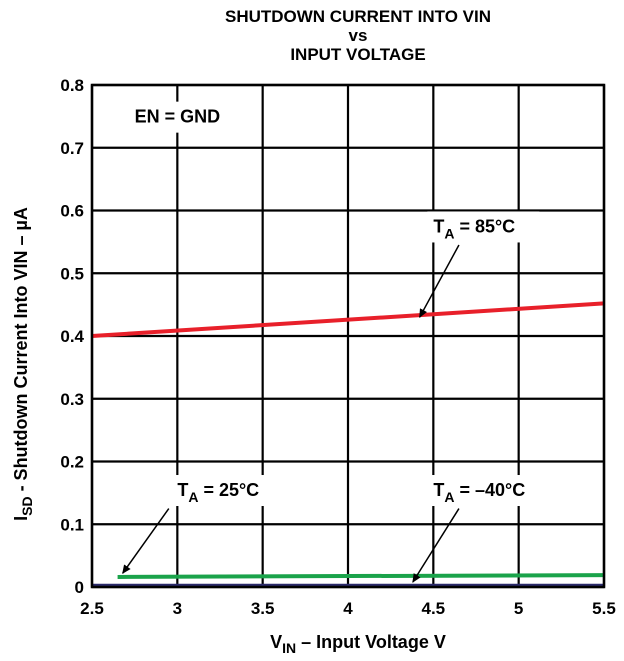 This screenshot has width=624, height=661. I want to click on y-axis-label: ISD - Shutdown Current Into VIN – µA, so click(23, 364).